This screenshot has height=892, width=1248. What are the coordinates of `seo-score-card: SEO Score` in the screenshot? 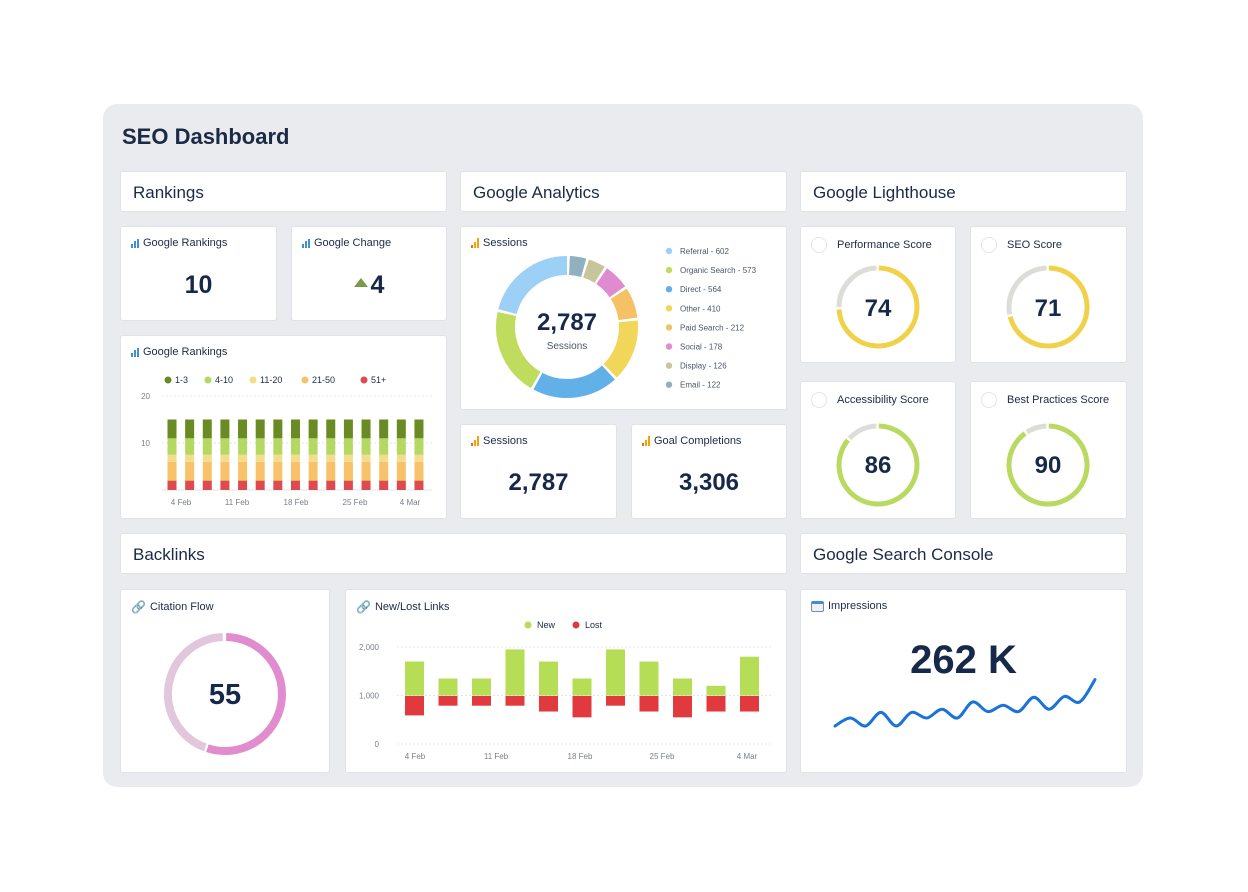 It's located at (1048, 294).